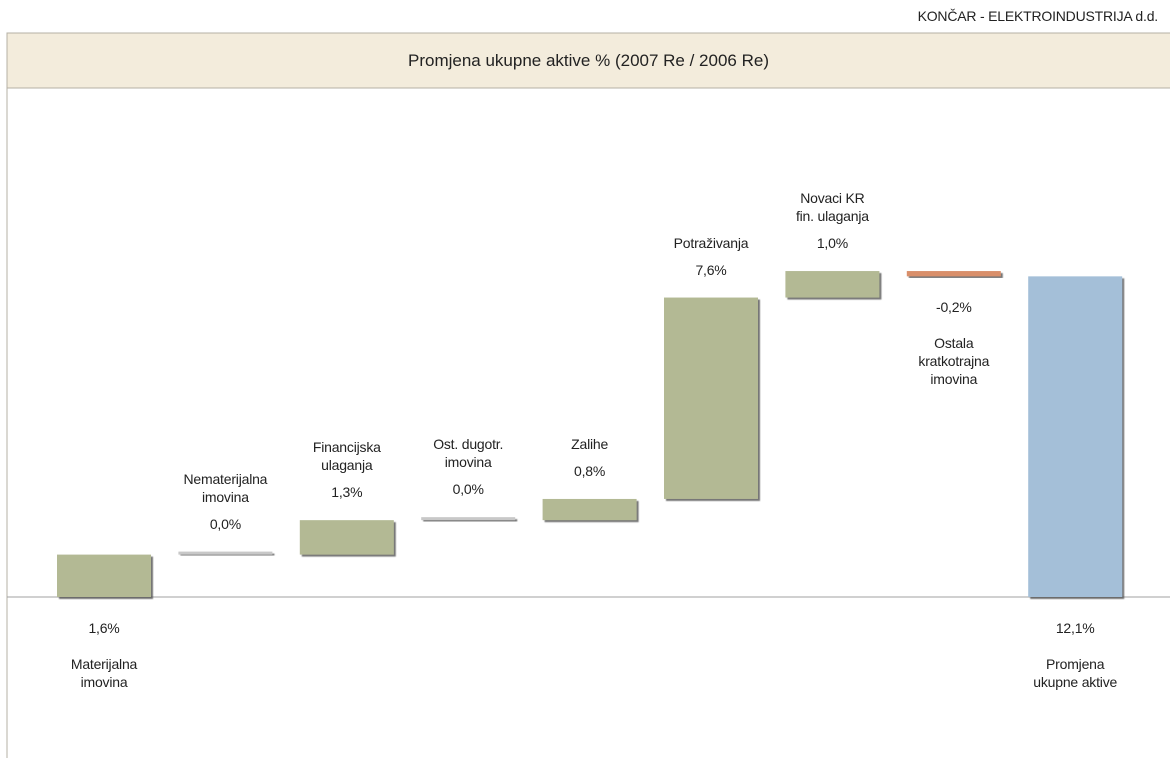  What do you see at coordinates (468, 453) in the screenshot?
I see `category-label: Ost. dugotr. imovina` at bounding box center [468, 453].